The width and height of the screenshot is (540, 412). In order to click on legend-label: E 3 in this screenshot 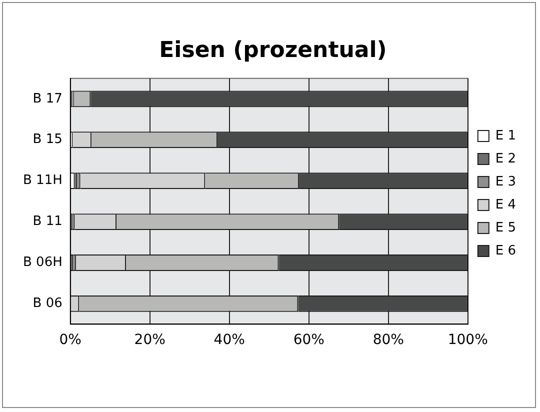, I will do `click(505, 182)`.